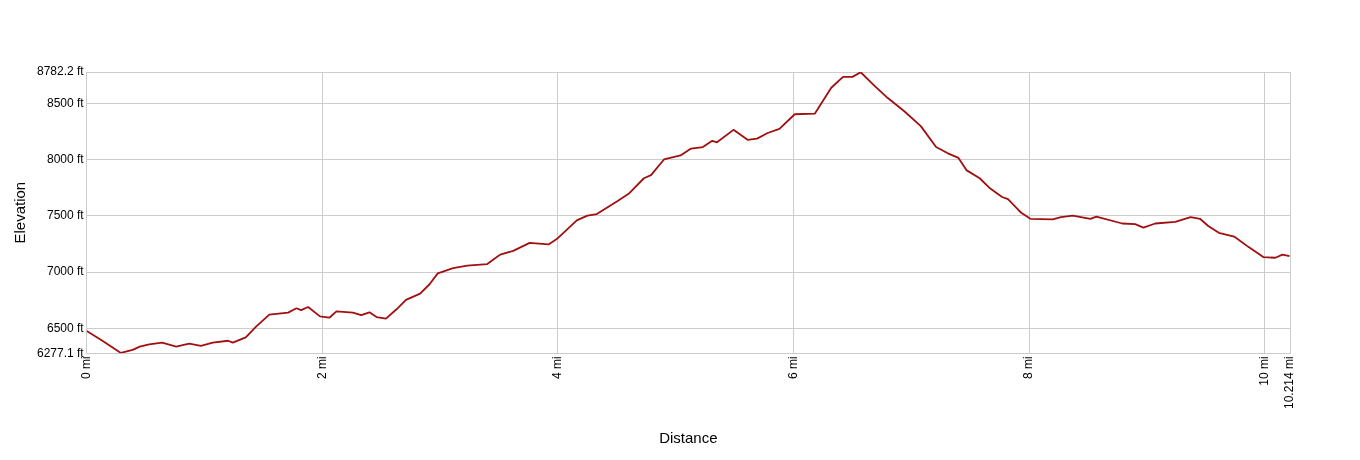 Image resolution: width=1360 pixels, height=460 pixels. I want to click on x-tick-label: 8 mi, so click(1028, 367).